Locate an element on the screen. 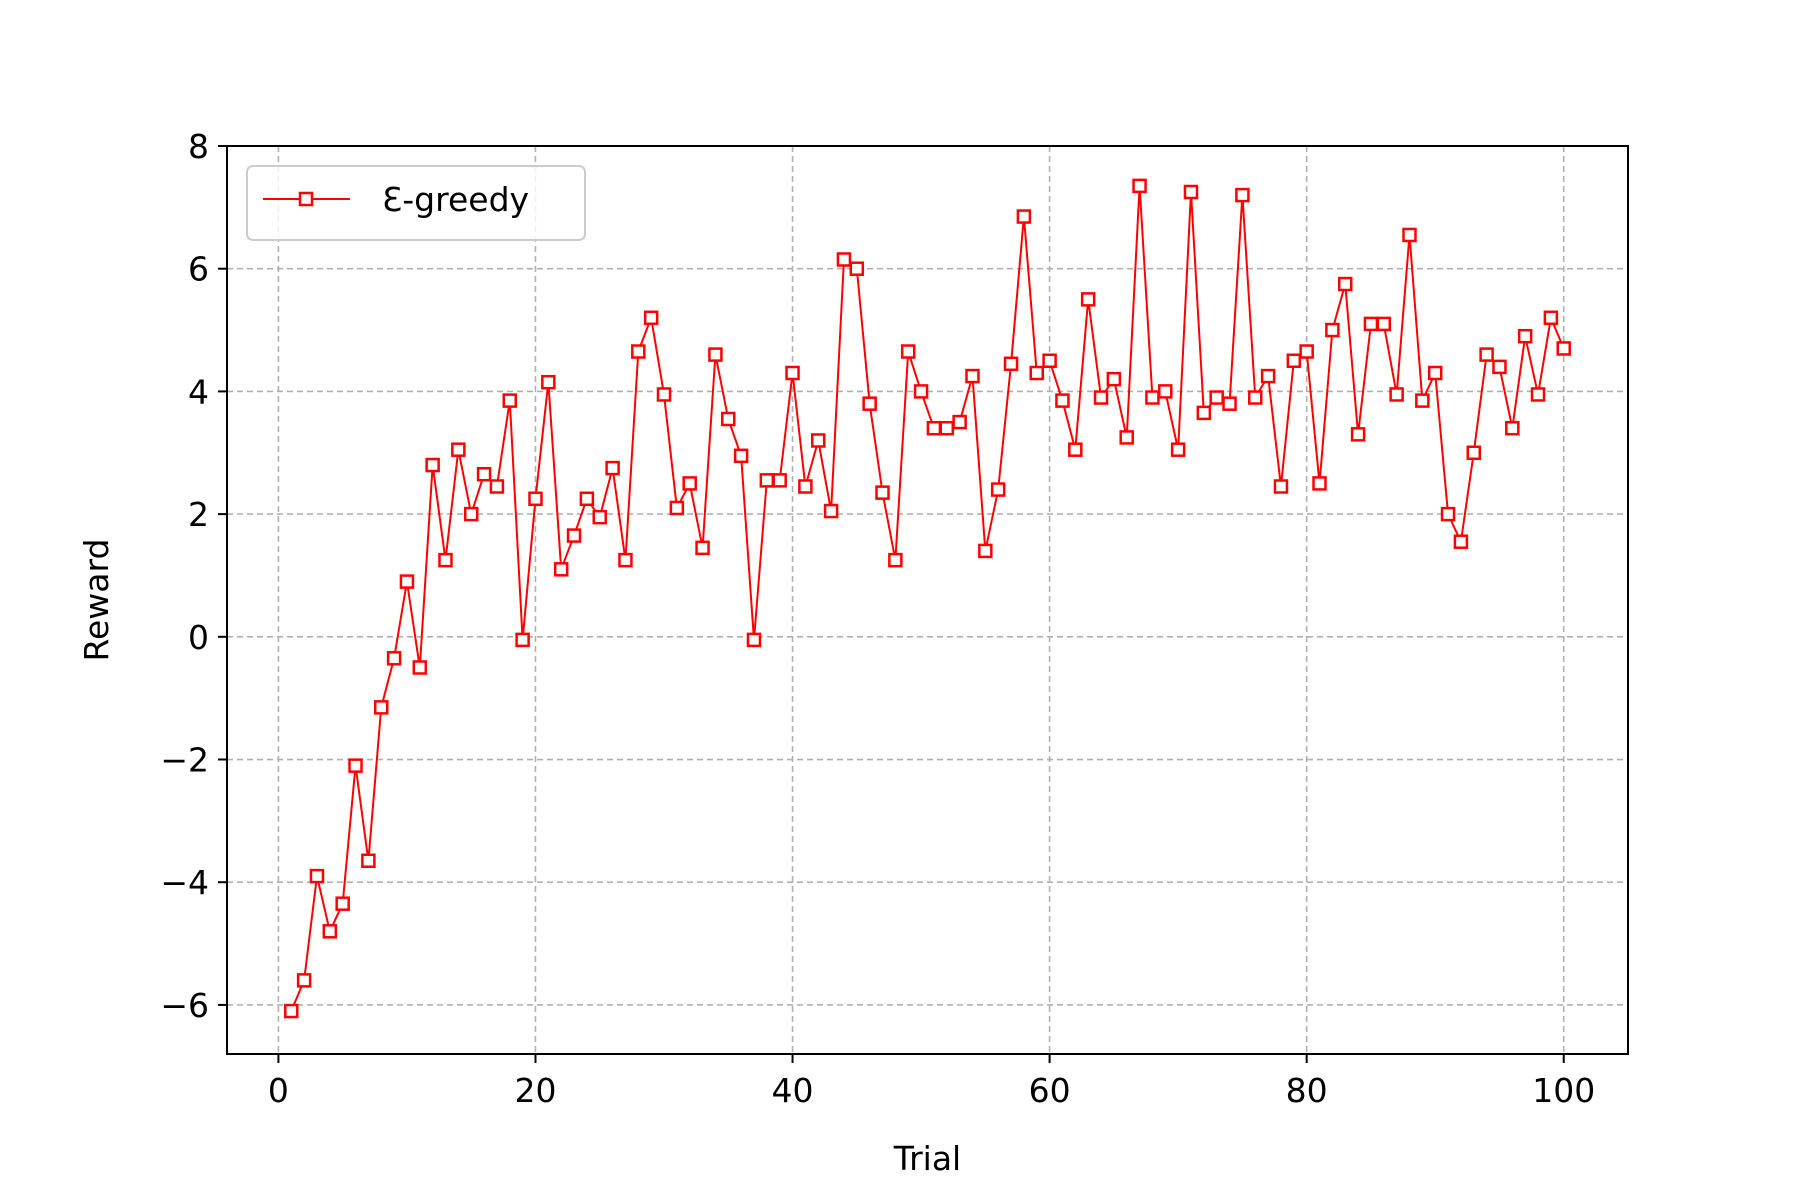  x-axis-label: Trial is located at coordinates (927, 1158).